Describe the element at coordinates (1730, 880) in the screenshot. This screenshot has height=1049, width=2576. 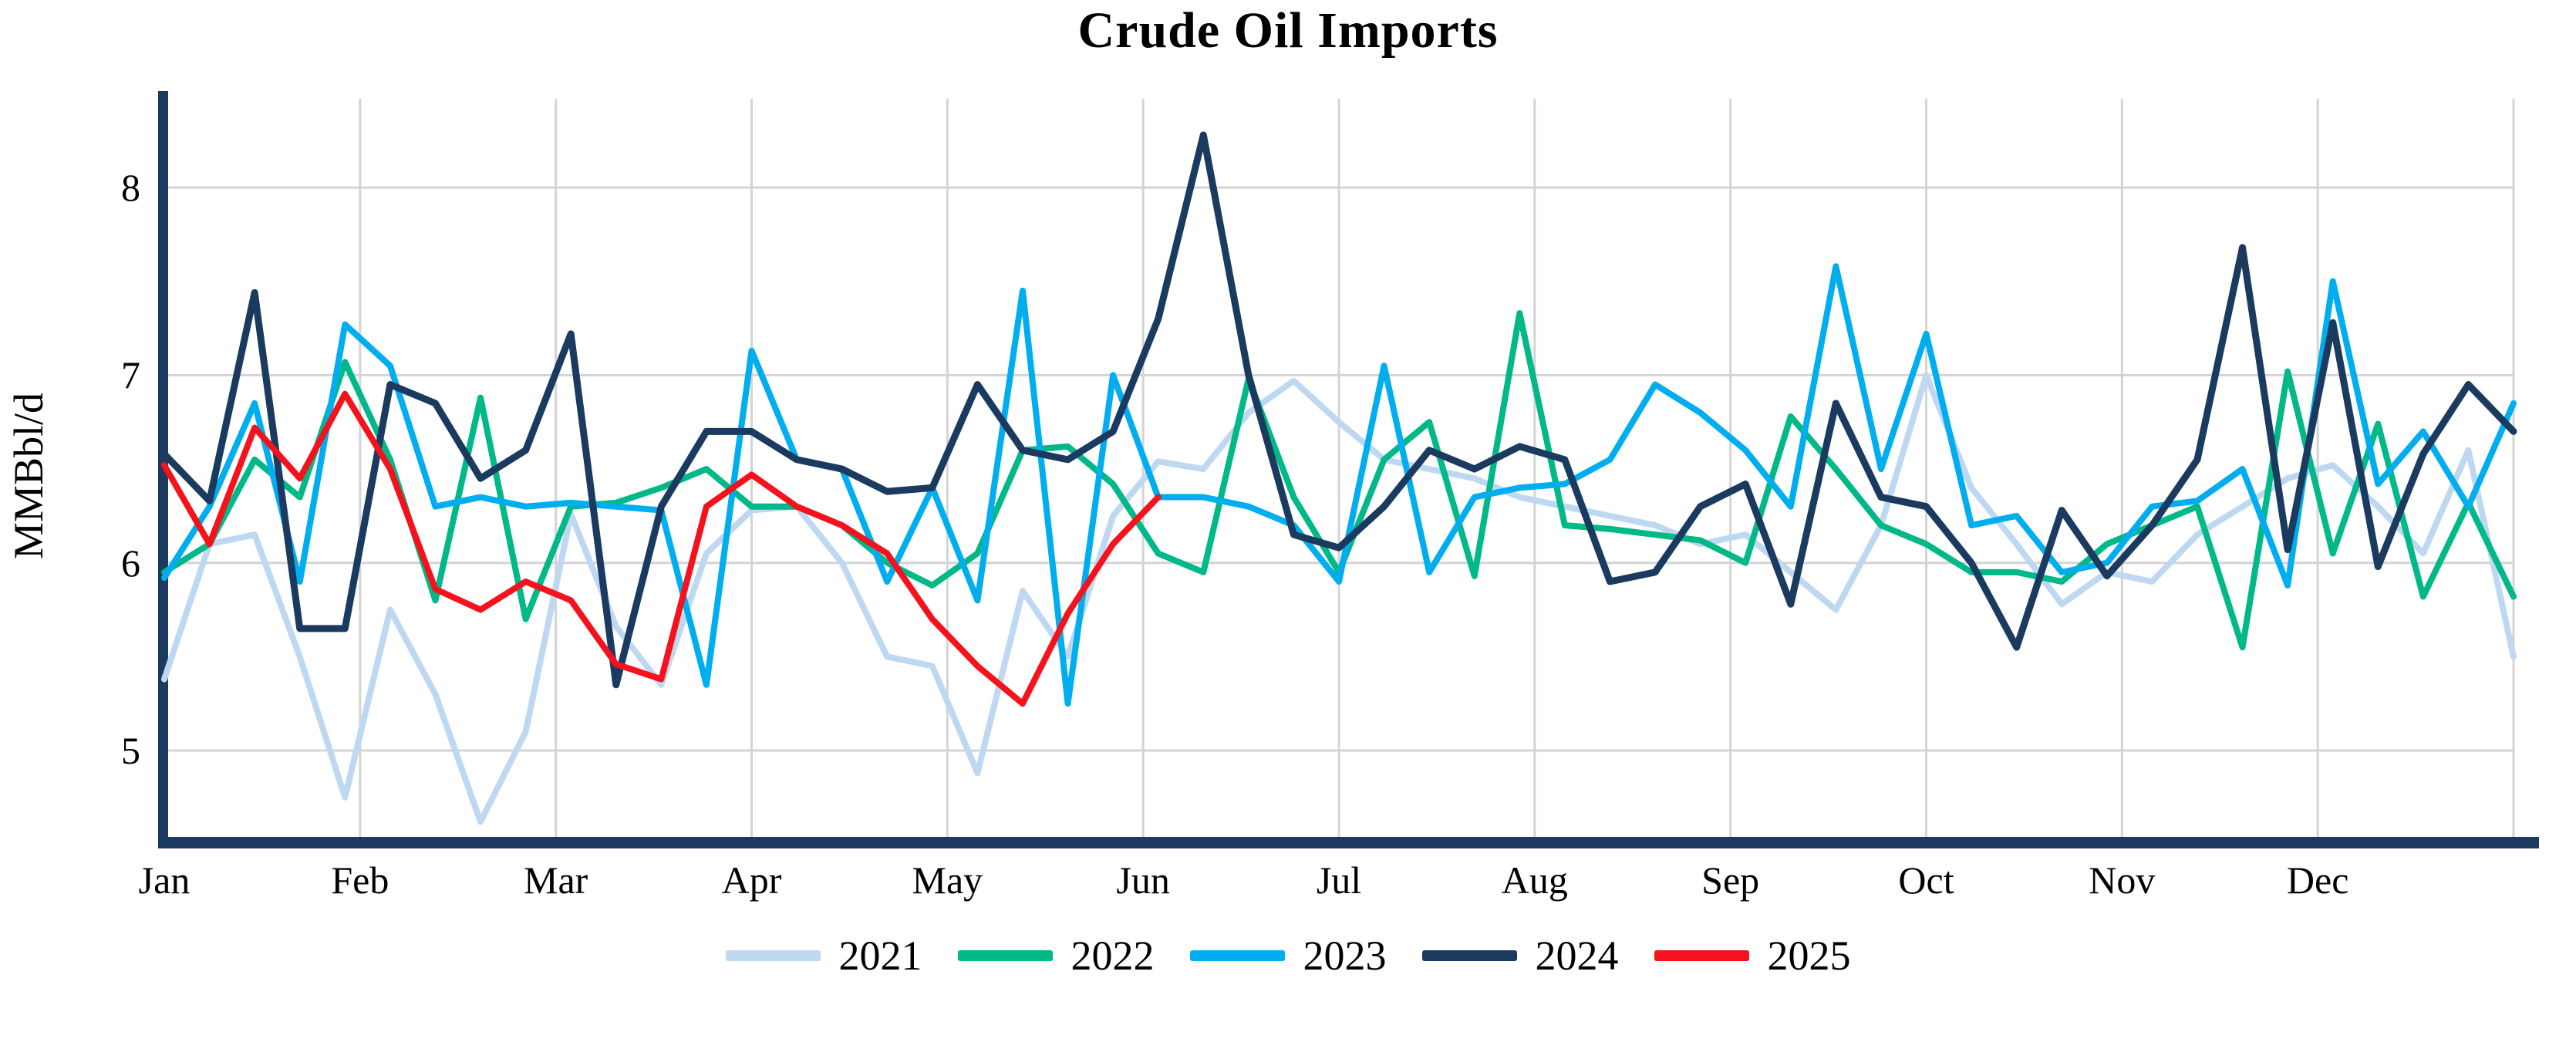
I see `x-month-label: Sep` at that location.